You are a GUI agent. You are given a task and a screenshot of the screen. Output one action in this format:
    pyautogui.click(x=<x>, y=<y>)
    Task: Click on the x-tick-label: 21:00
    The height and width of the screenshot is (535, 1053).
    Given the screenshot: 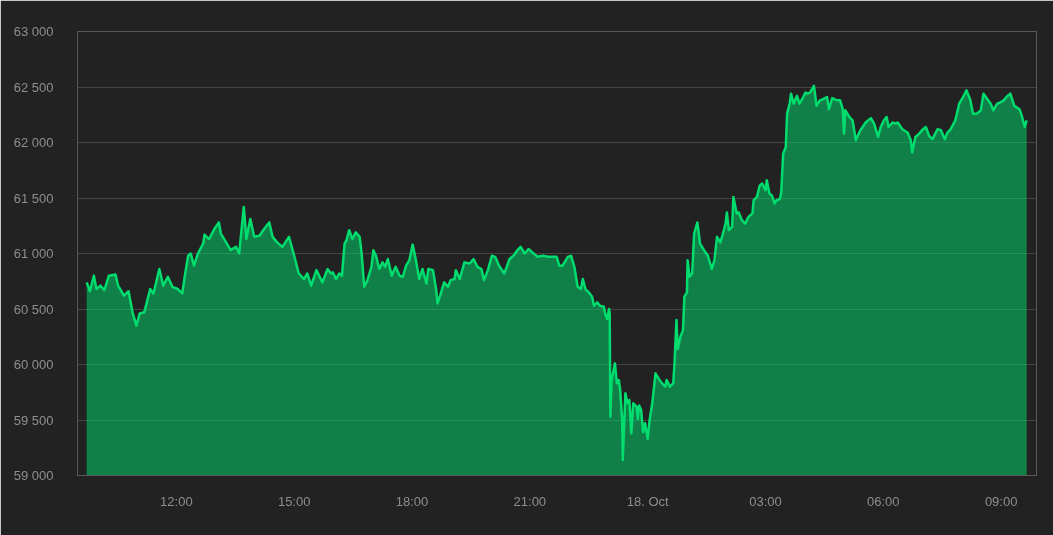 What is the action you would take?
    pyautogui.click(x=530, y=501)
    